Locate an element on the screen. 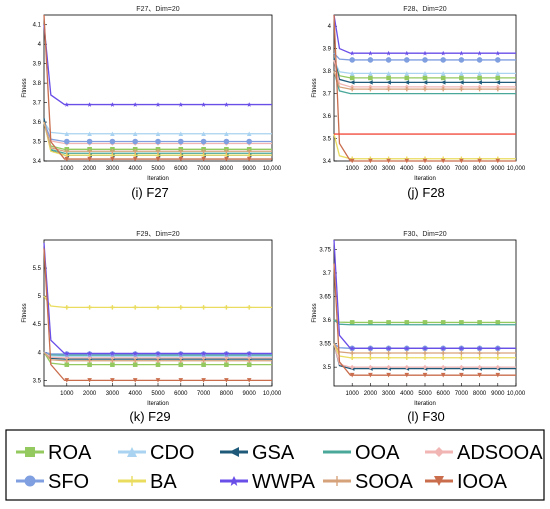 The width and height of the screenshot is (550, 509). legend-ba-marker is located at coordinates (132, 481).